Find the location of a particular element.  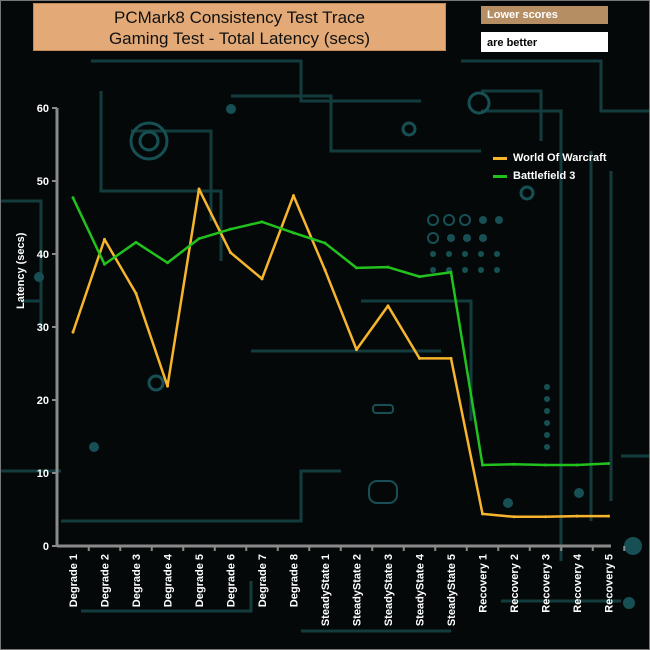

y-axis-label: Latency (secs) is located at coordinates (21, 270).